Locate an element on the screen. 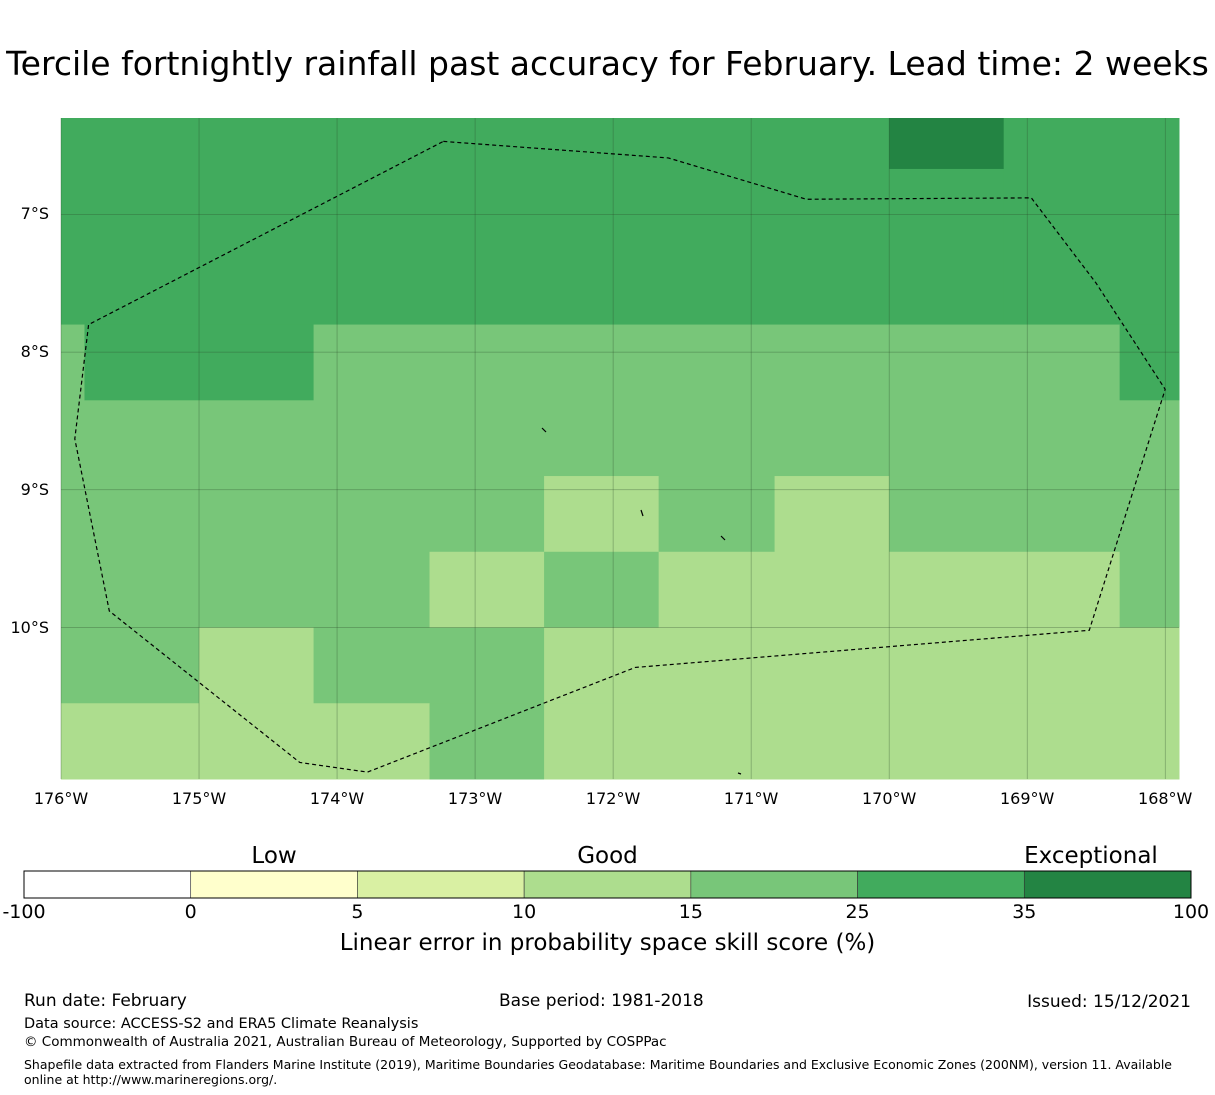 The width and height of the screenshot is (1215, 1095). longitude-tick-label: 171°W is located at coordinates (751, 798).